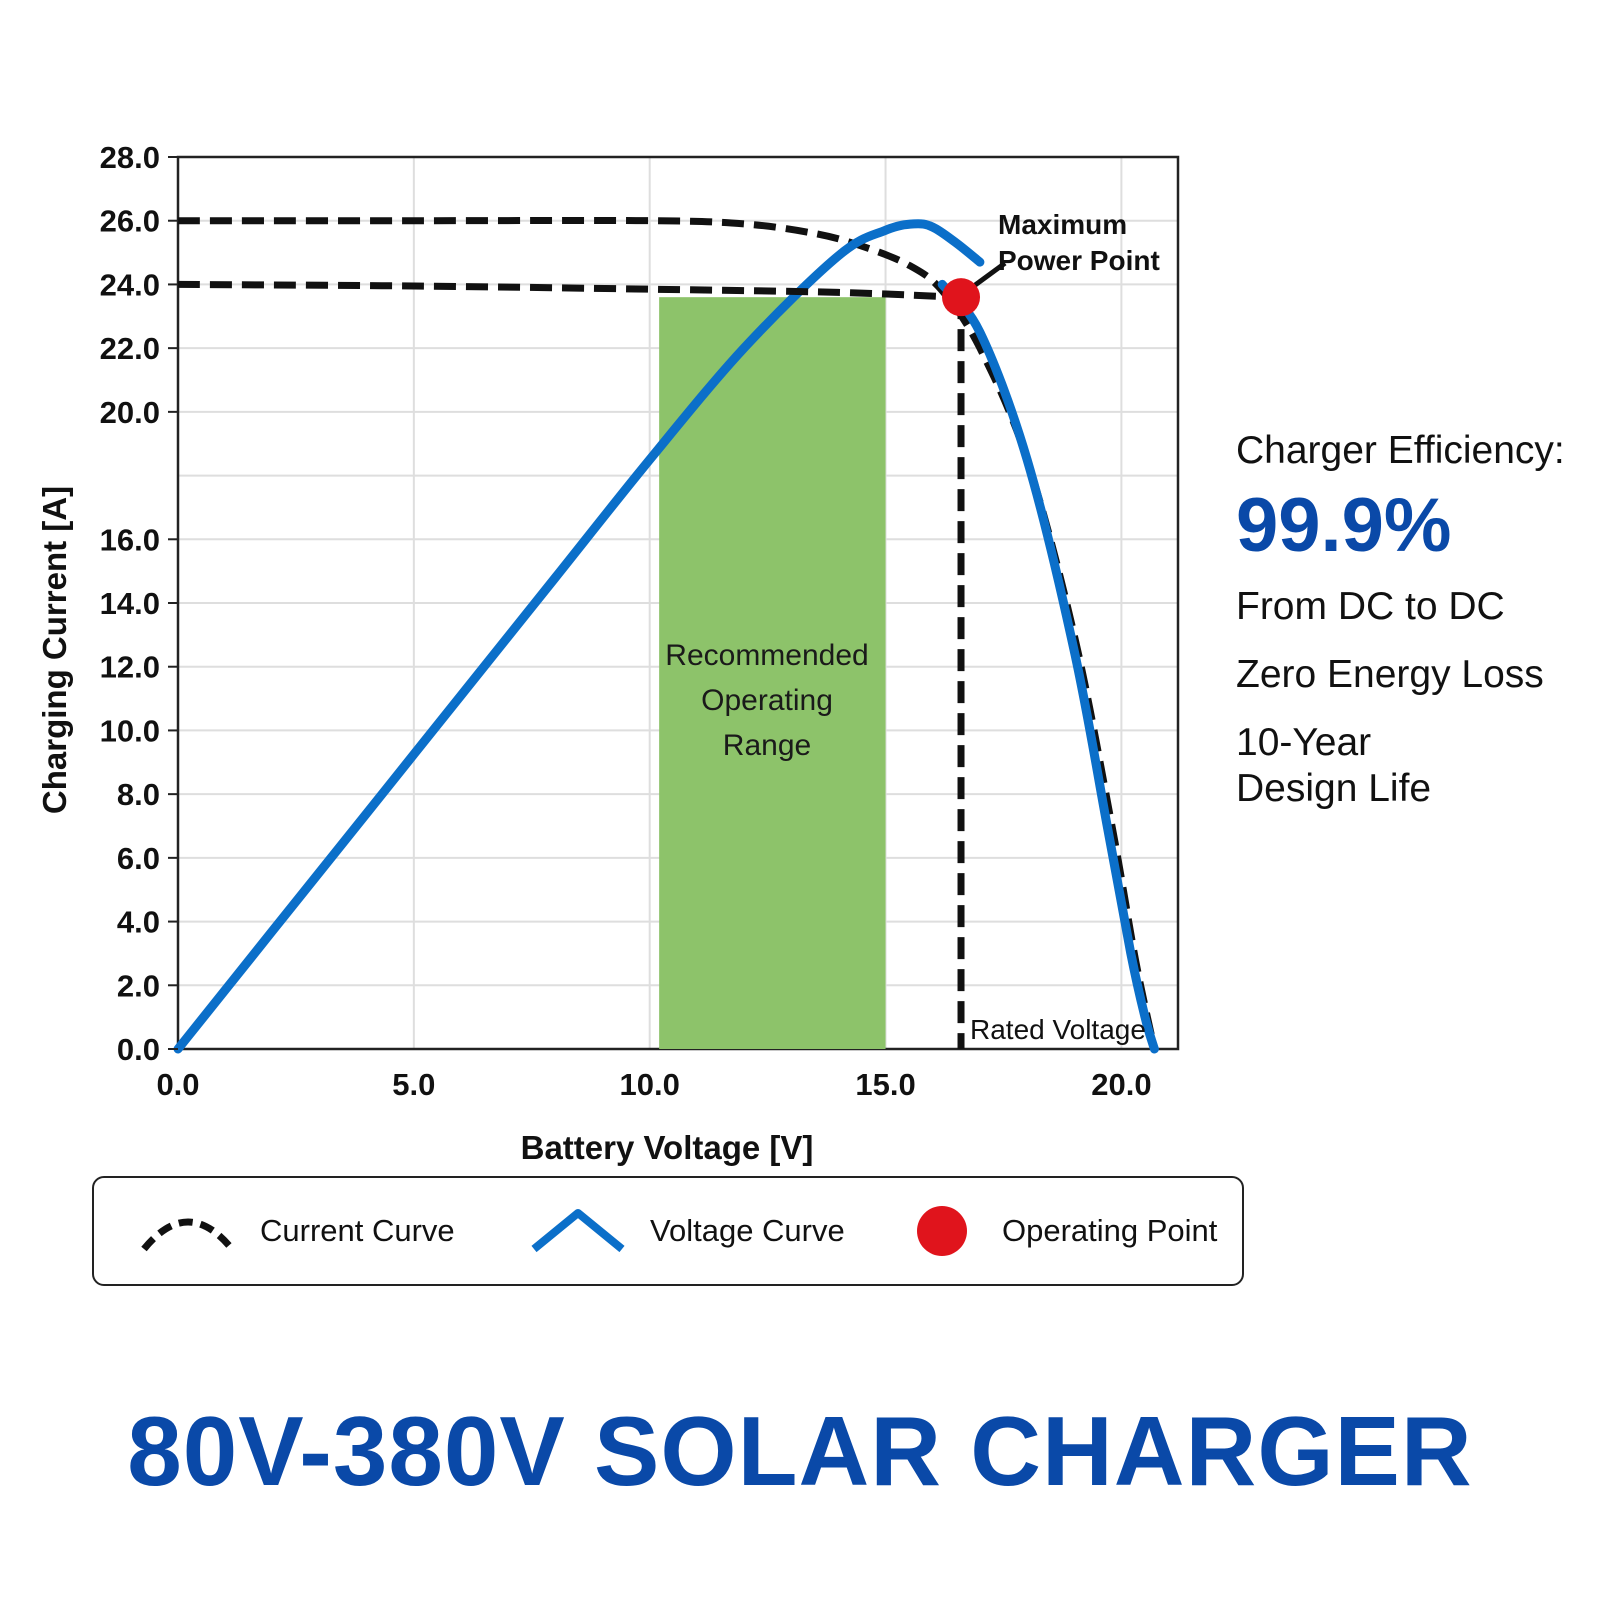 Image resolution: width=1600 pixels, height=1600 pixels. Describe the element at coordinates (1121, 1084) in the screenshot. I see `x-tick-label: 20.0` at that location.